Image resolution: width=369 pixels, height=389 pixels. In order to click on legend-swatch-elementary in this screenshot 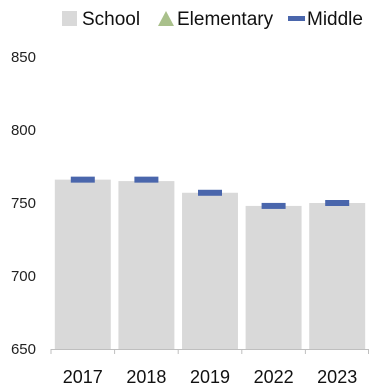, I will do `click(166, 18)`.